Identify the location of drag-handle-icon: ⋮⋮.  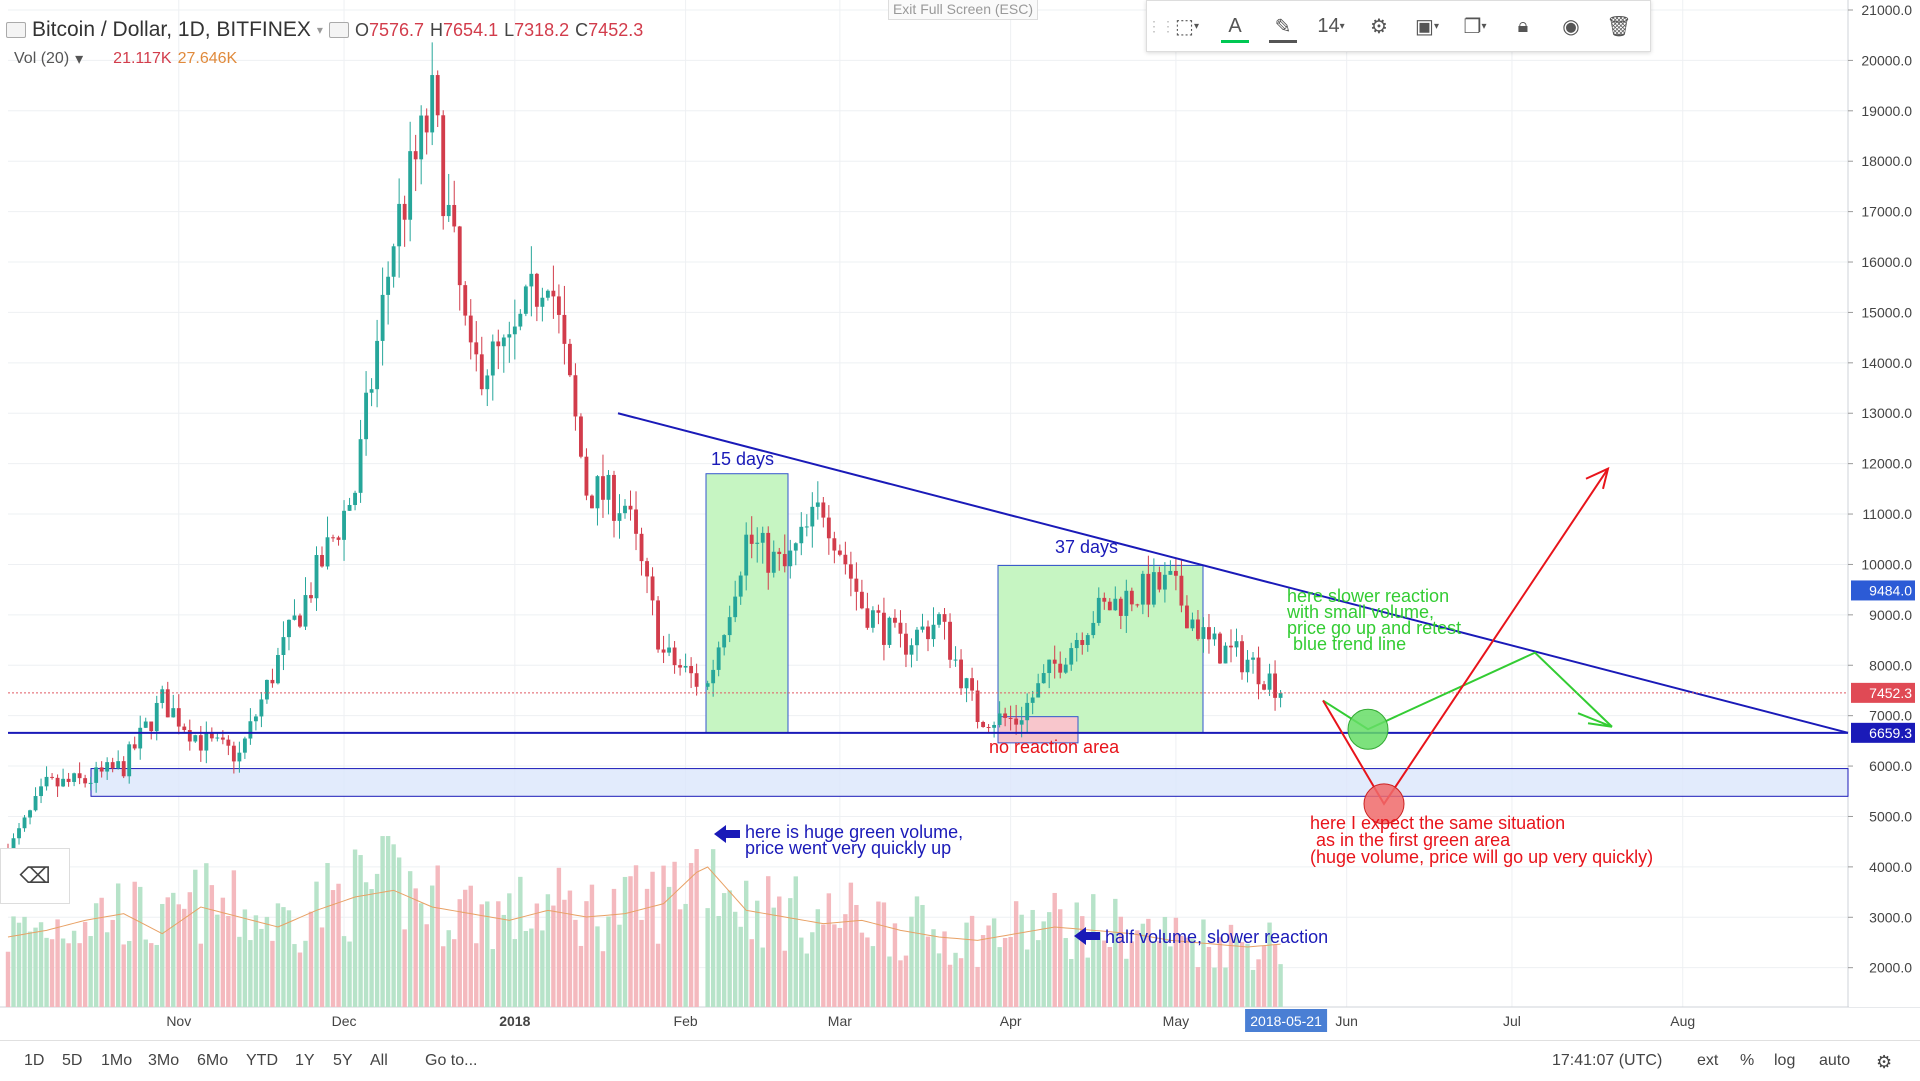
(1161, 25).